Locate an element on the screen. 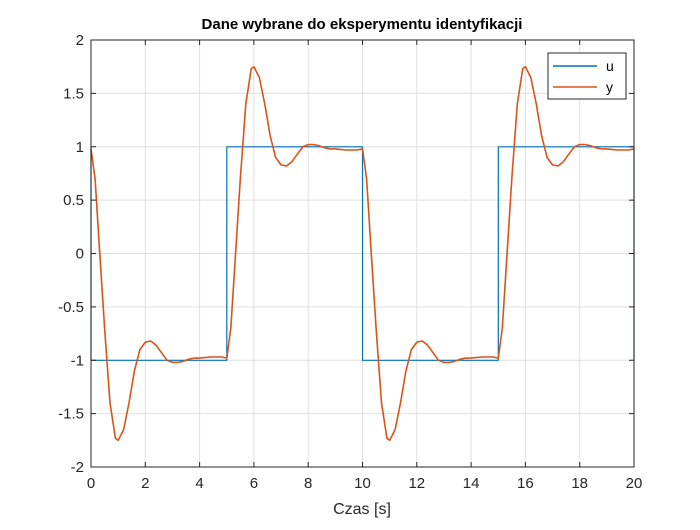 This screenshot has height=530, width=700. legend: uy is located at coordinates (587, 76).